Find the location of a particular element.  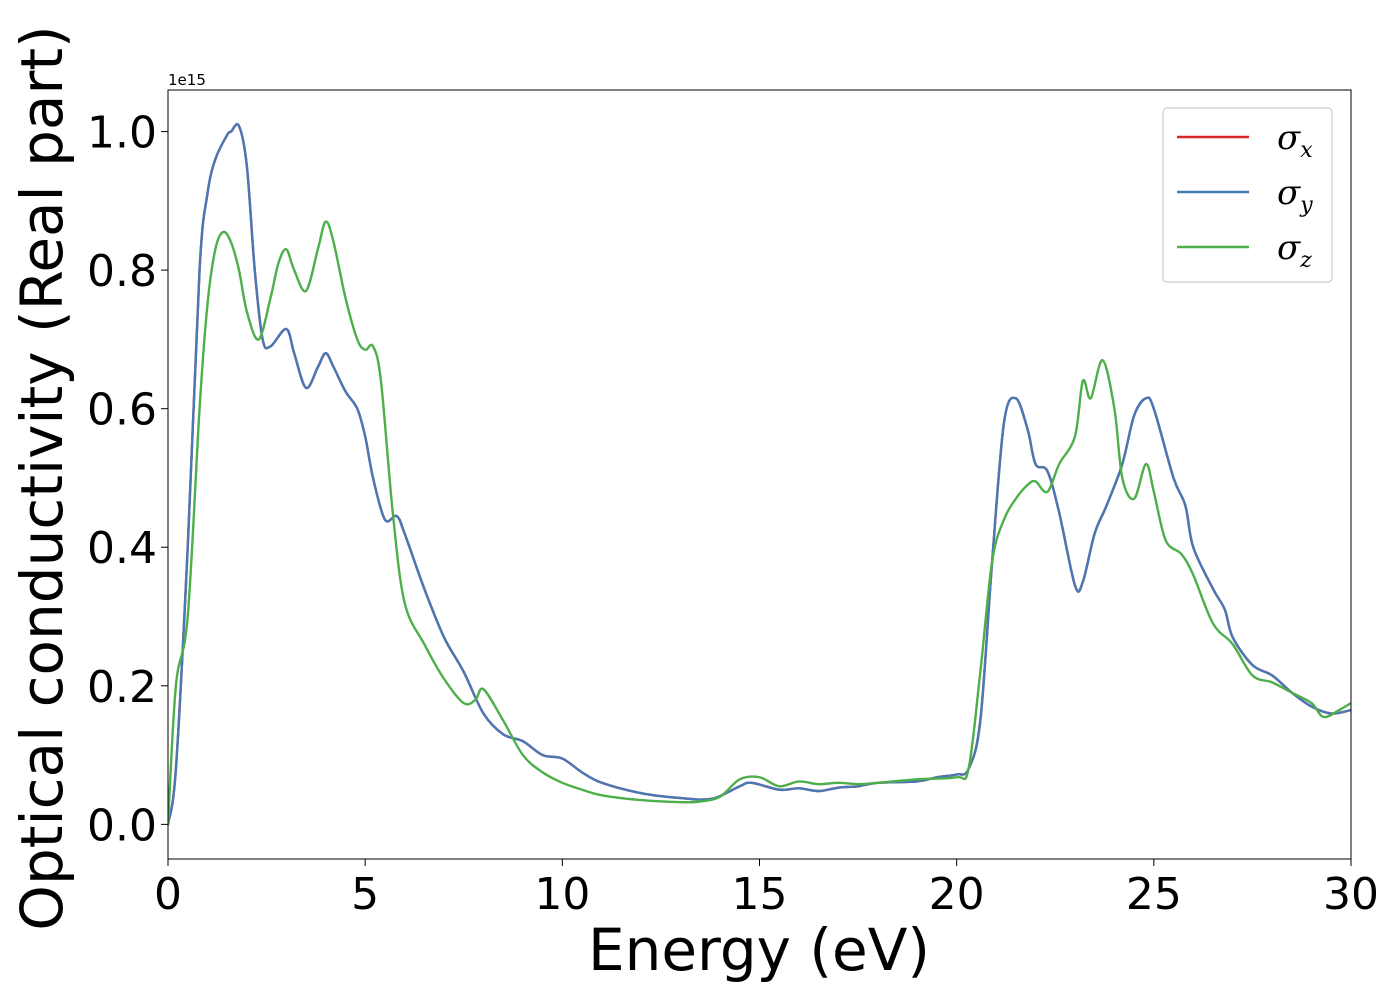

legend: σx σy σz is located at coordinates (1247, 195).